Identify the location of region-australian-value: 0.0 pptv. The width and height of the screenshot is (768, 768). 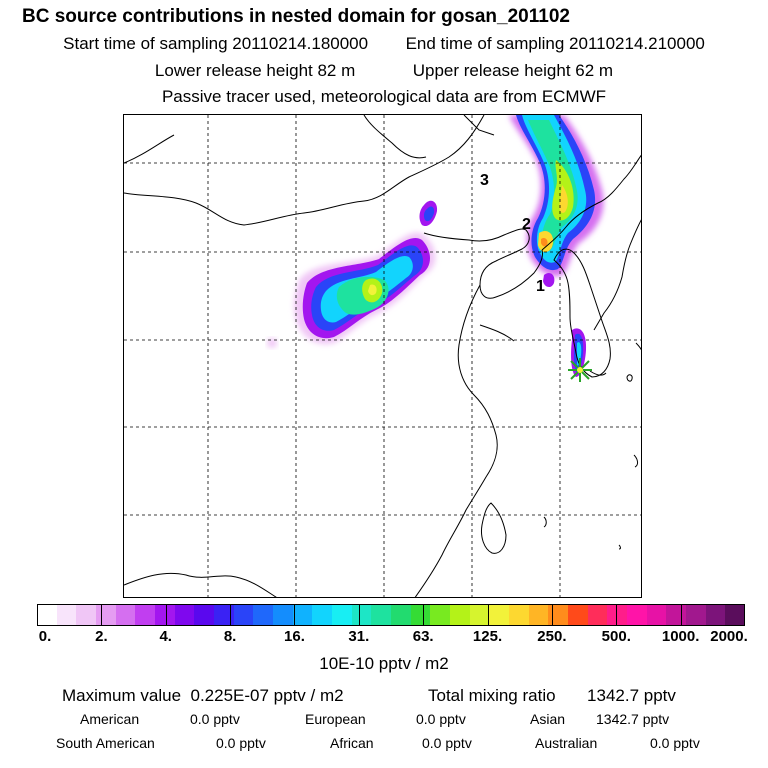
(675, 743).